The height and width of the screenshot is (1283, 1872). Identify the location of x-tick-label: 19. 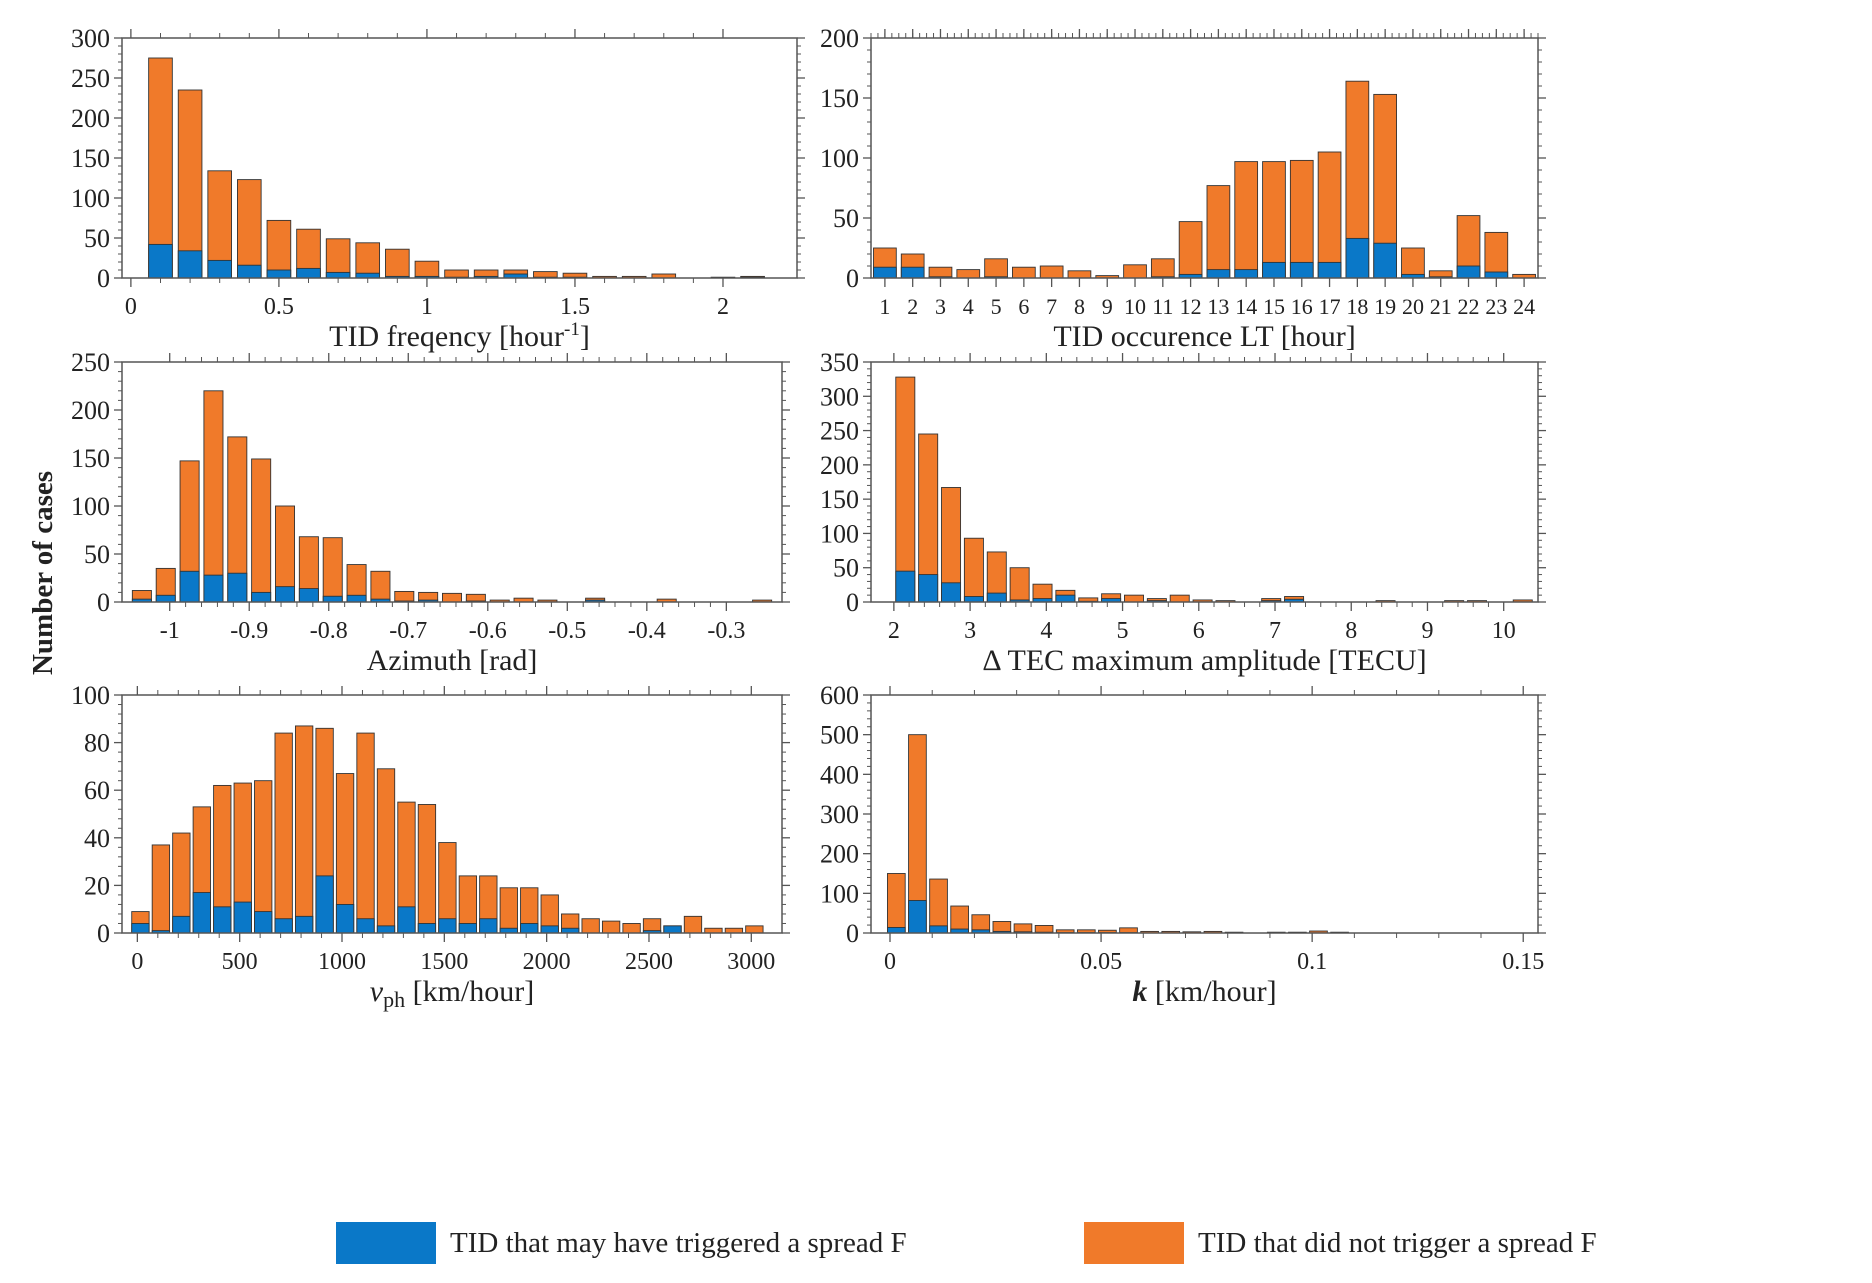
(1385, 306).